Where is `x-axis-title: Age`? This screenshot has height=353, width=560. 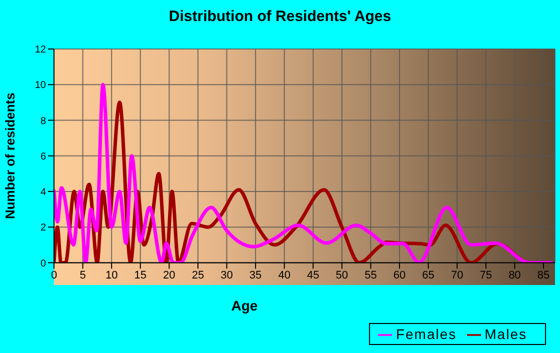
x-axis-title: Age is located at coordinates (244, 306).